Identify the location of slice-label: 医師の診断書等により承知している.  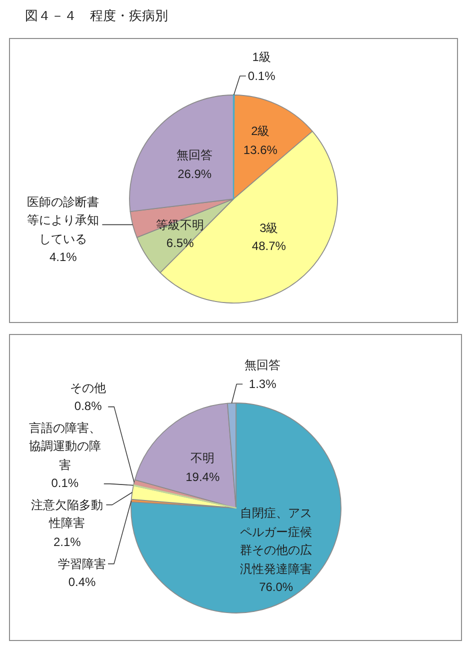
(63, 221).